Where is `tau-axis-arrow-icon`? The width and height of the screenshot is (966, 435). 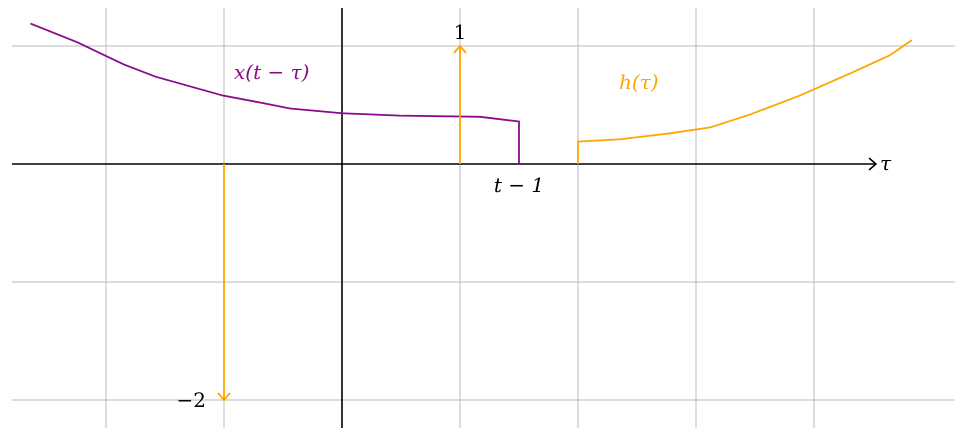 tau-axis-arrow-icon is located at coordinates (873, 164).